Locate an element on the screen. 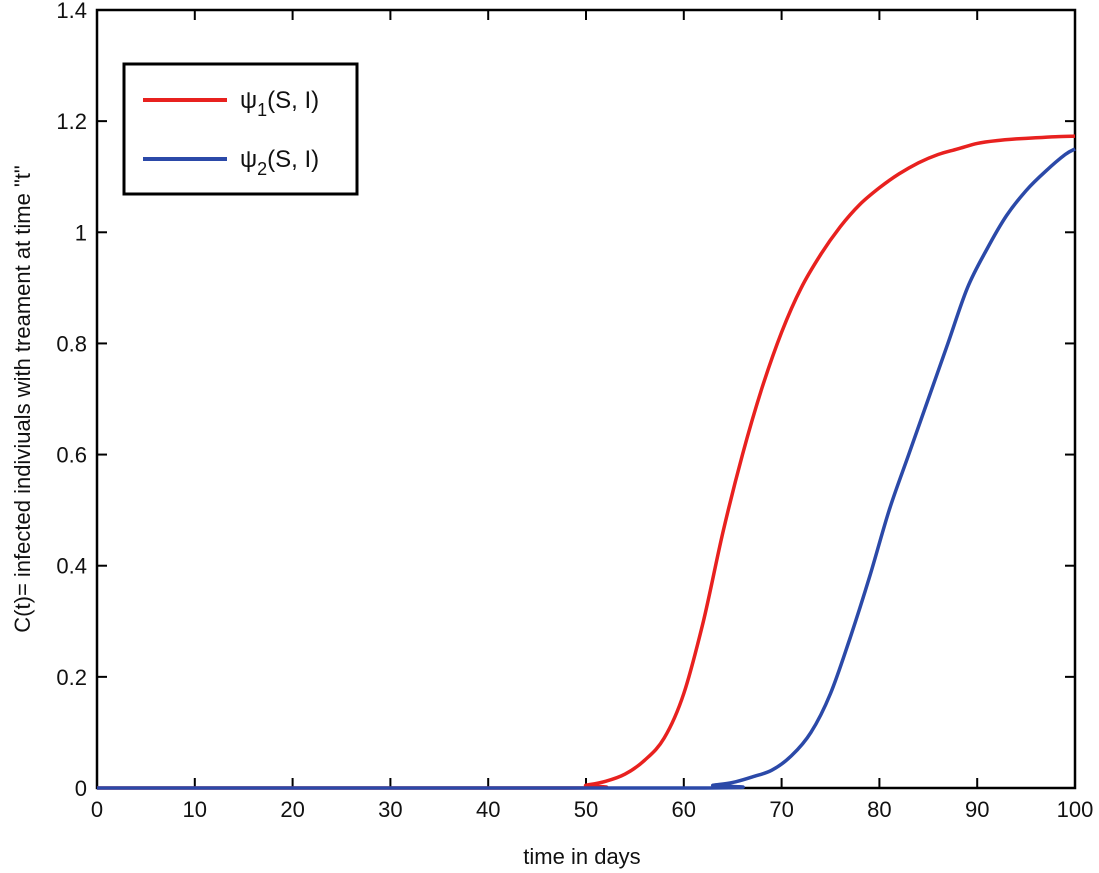  x-tick-label: 10 is located at coordinates (195, 809).